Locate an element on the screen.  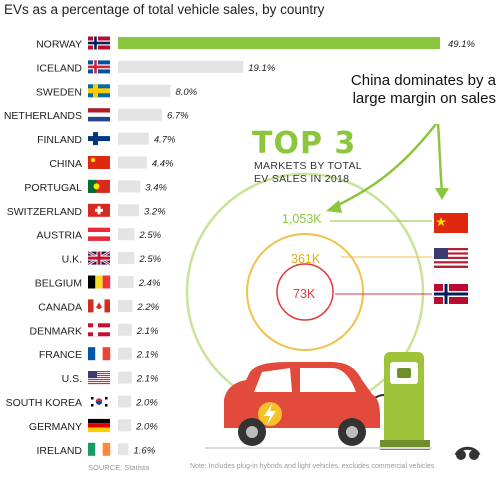
bar-row: PORTUGAL 3.4% is located at coordinates (96, 186).